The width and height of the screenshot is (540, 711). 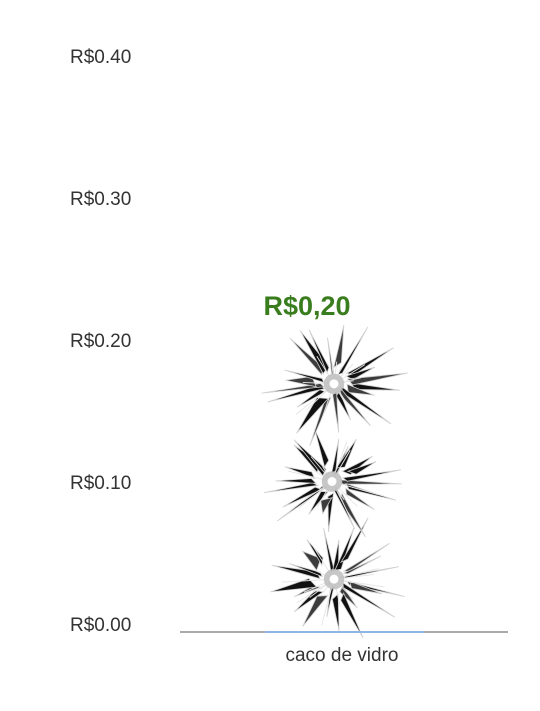 I want to click on data-labels-group: R$0,20, so click(x=306, y=306).